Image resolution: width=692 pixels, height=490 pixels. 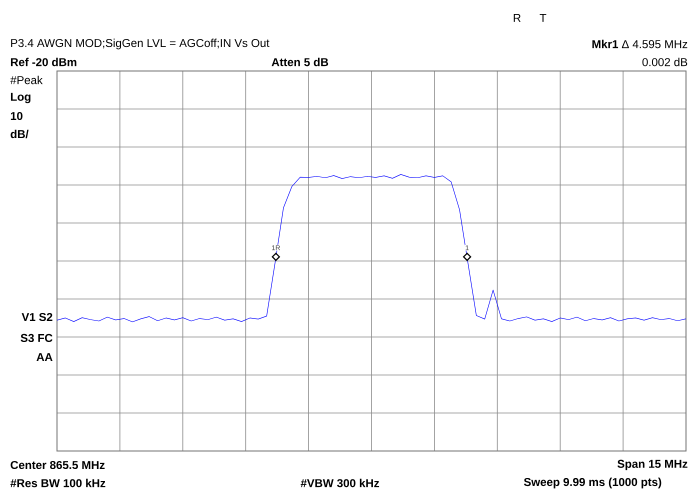 What do you see at coordinates (20, 98) in the screenshot?
I see `text: Log` at bounding box center [20, 98].